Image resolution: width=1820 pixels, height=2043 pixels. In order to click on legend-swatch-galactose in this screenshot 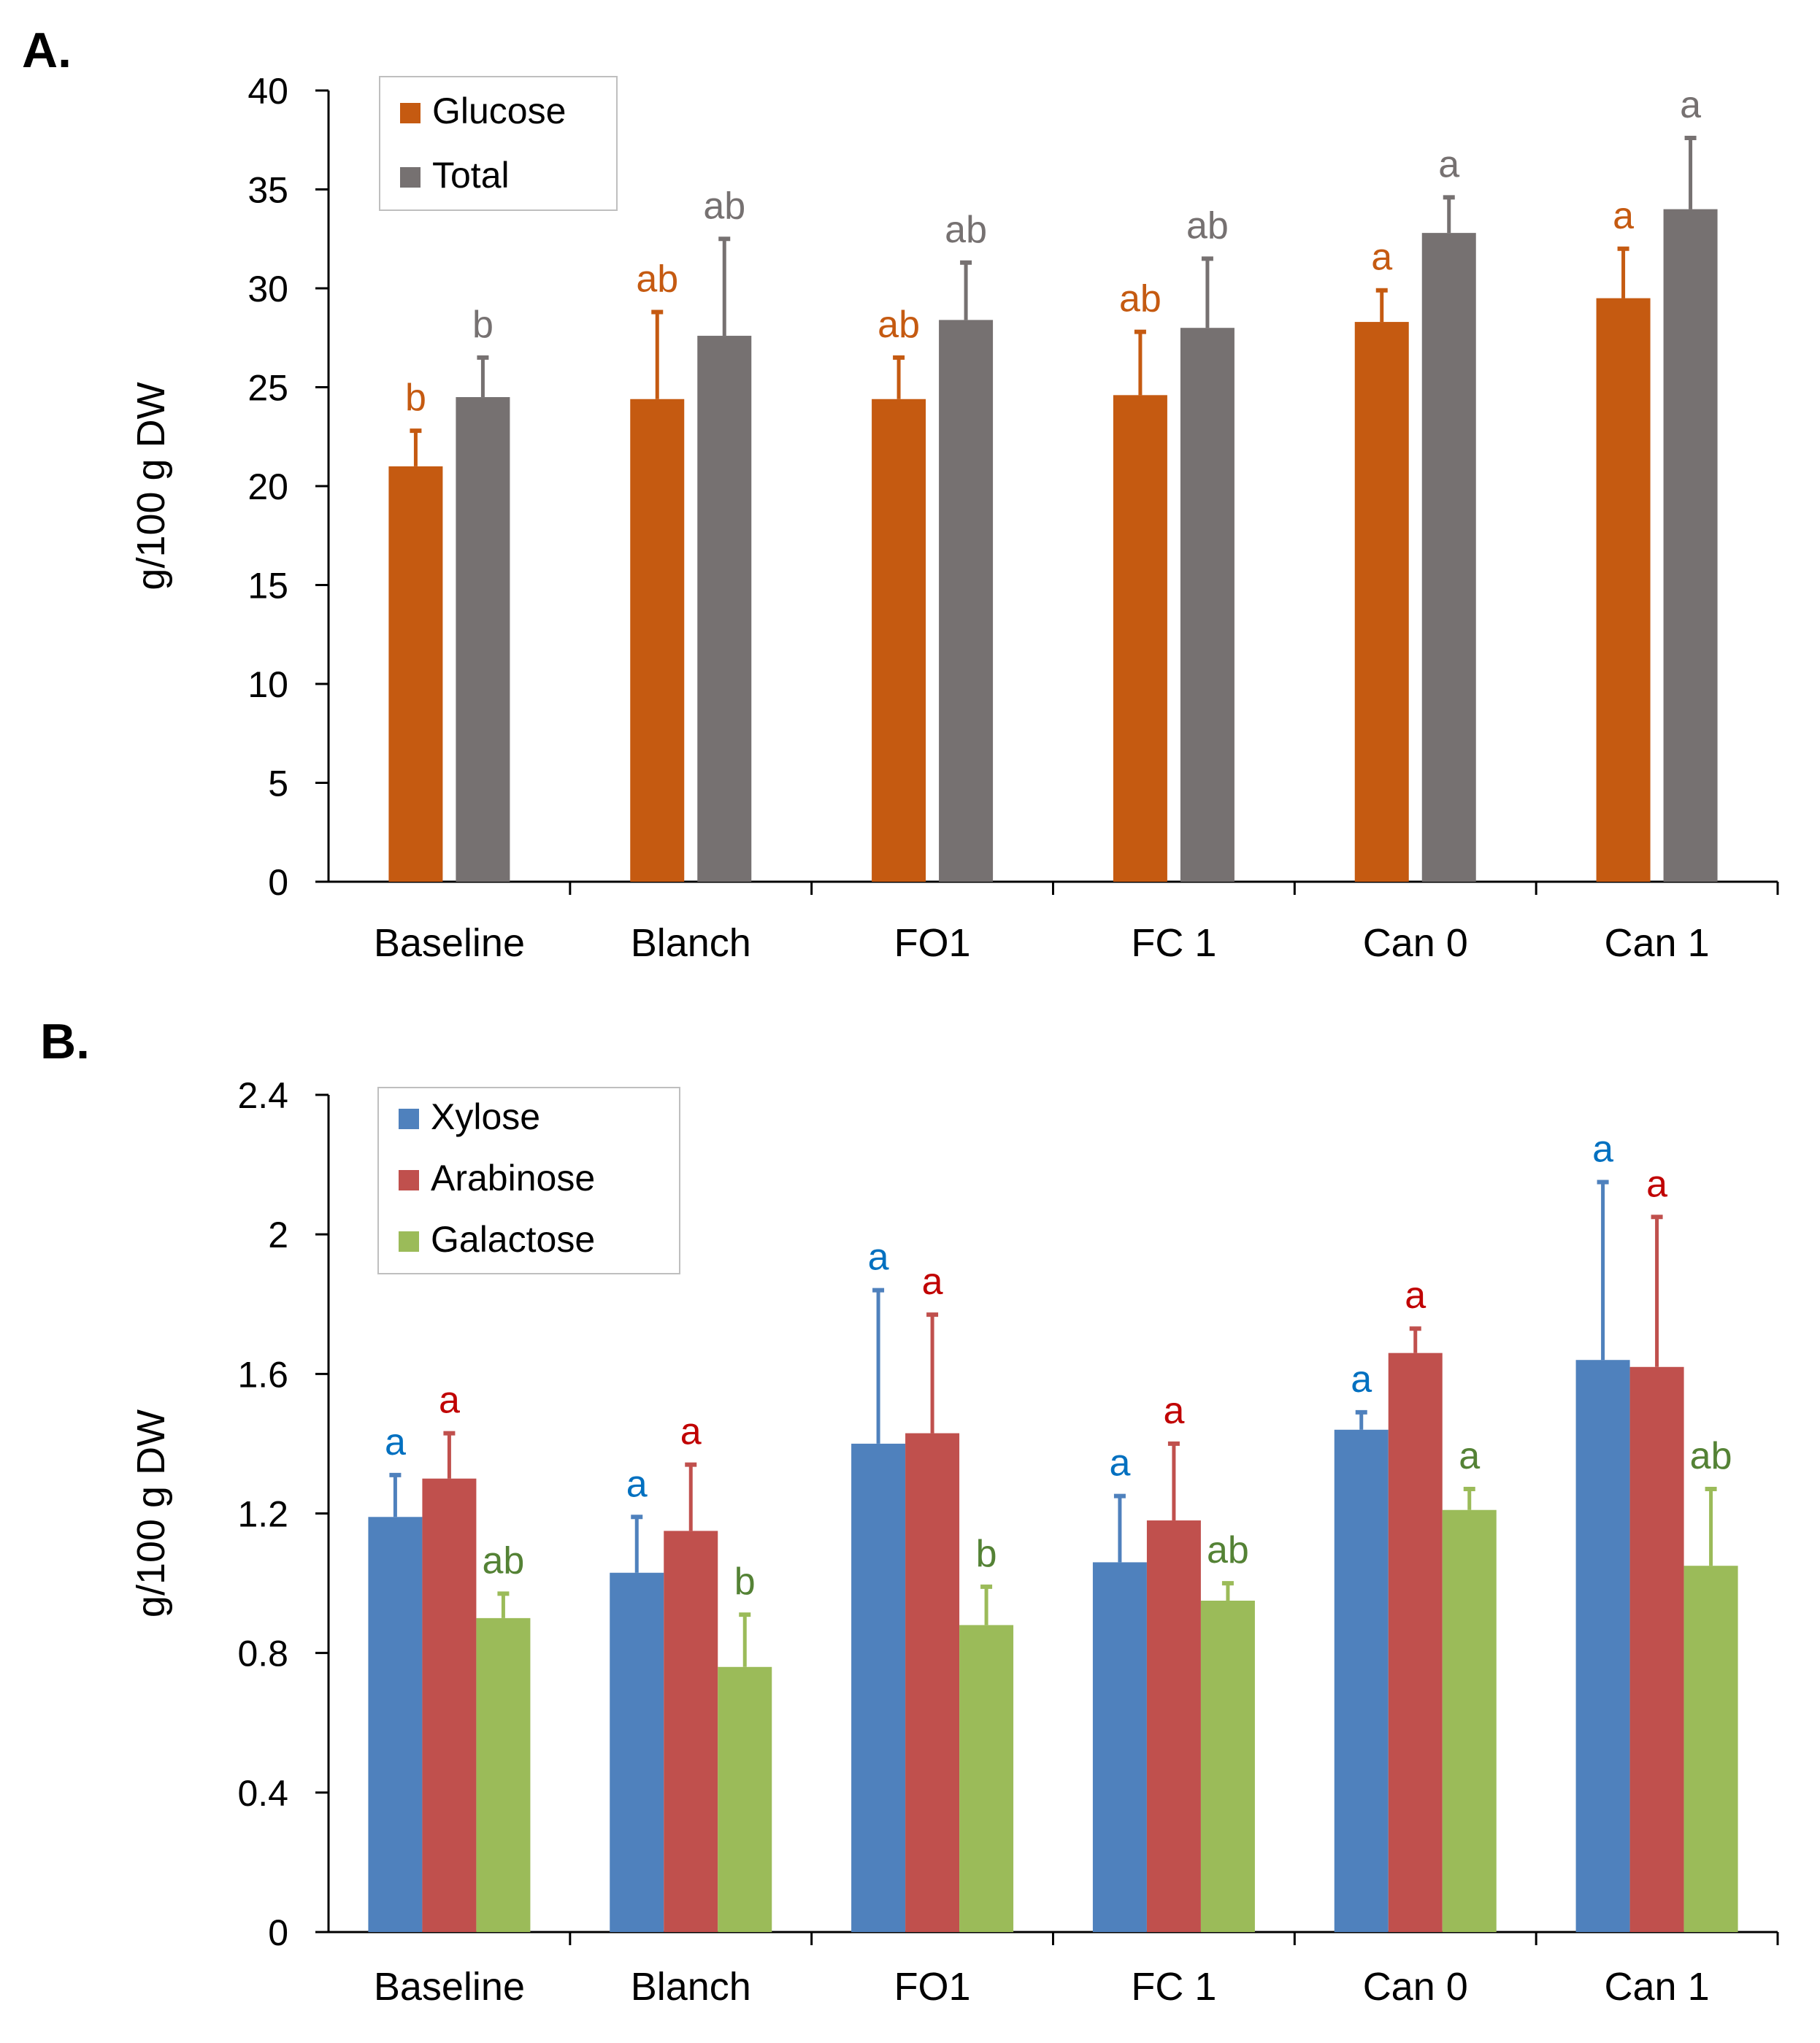, I will do `click(409, 1241)`.